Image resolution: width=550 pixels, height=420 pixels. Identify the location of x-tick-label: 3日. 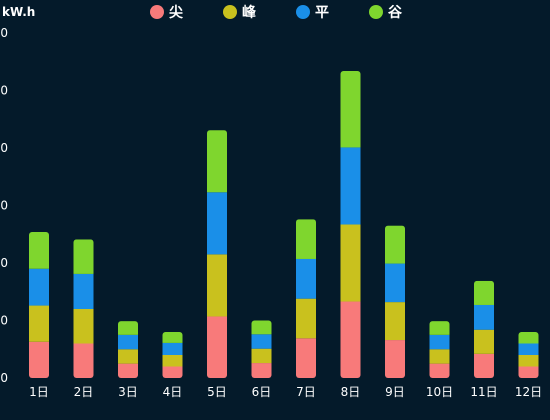
(128, 392).